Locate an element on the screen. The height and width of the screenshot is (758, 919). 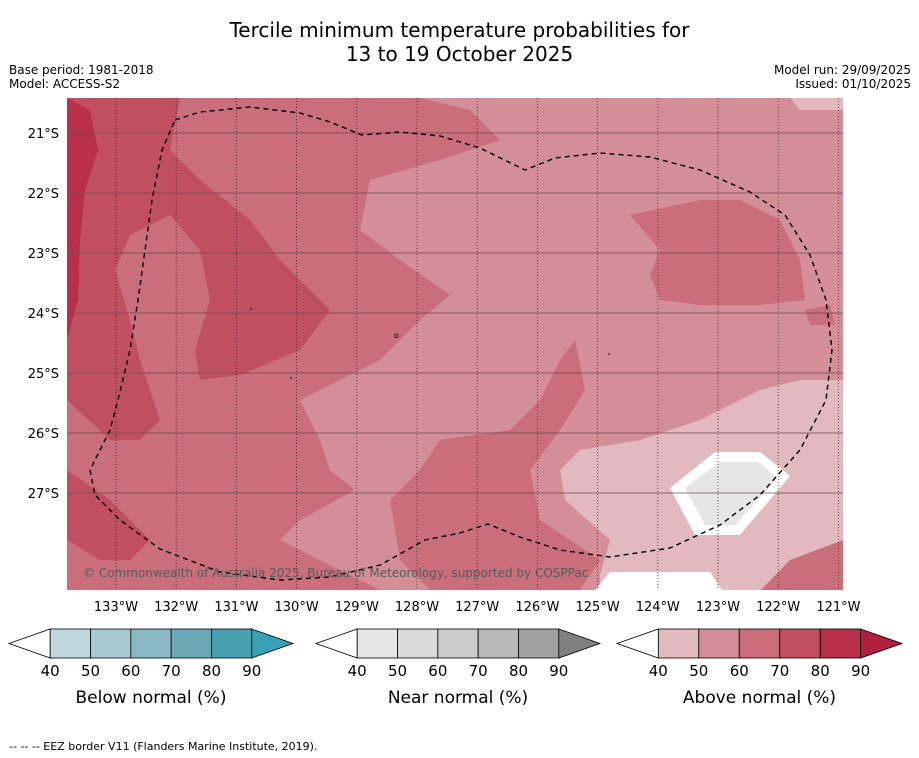
lon-label: 133°W is located at coordinates (116, 607).